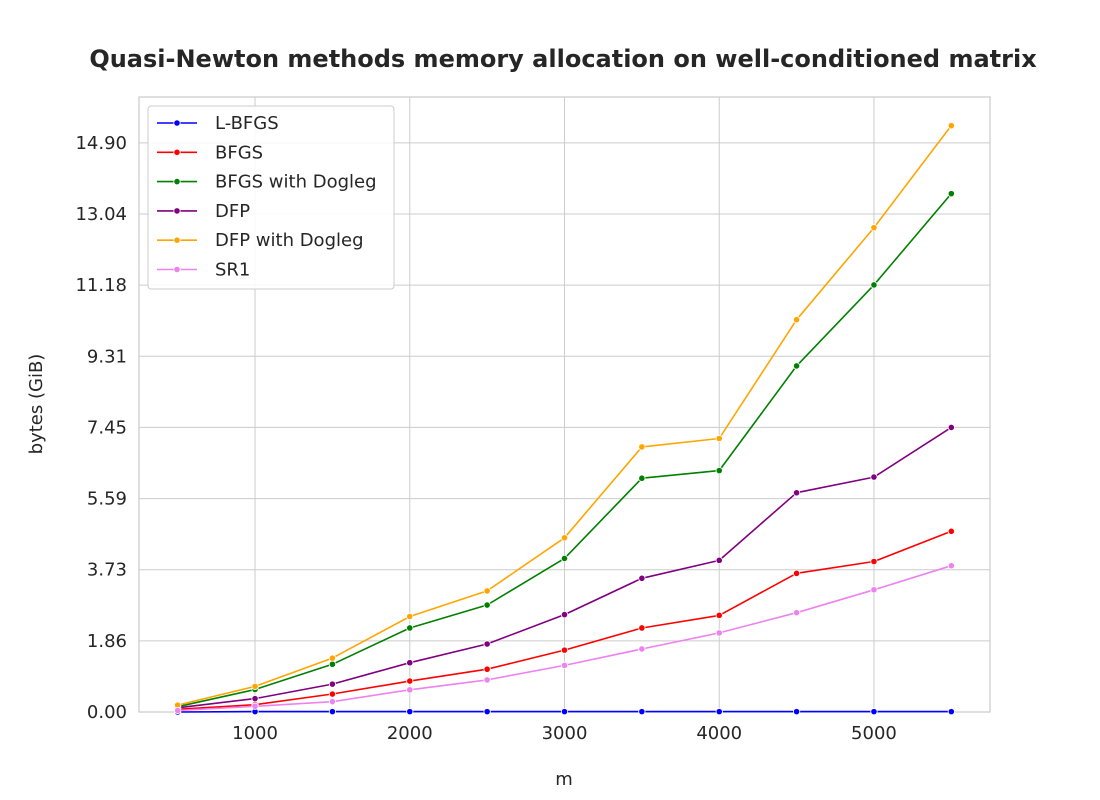 Image resolution: width=1100 pixels, height=800 pixels. Describe the element at coordinates (239, 152) in the screenshot. I see `legend-label: BFGS` at that location.